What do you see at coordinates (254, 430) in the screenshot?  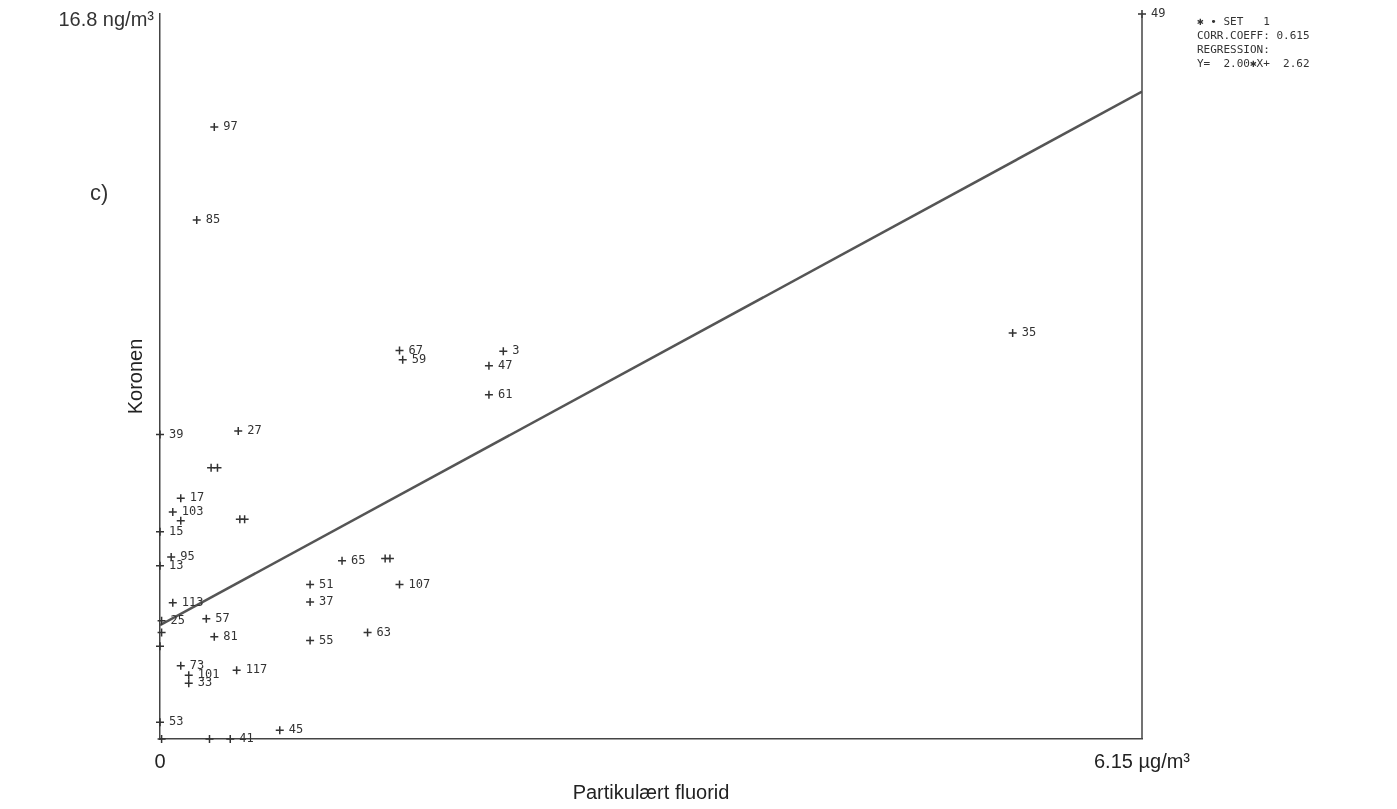 I see `annotation: 27` at bounding box center [254, 430].